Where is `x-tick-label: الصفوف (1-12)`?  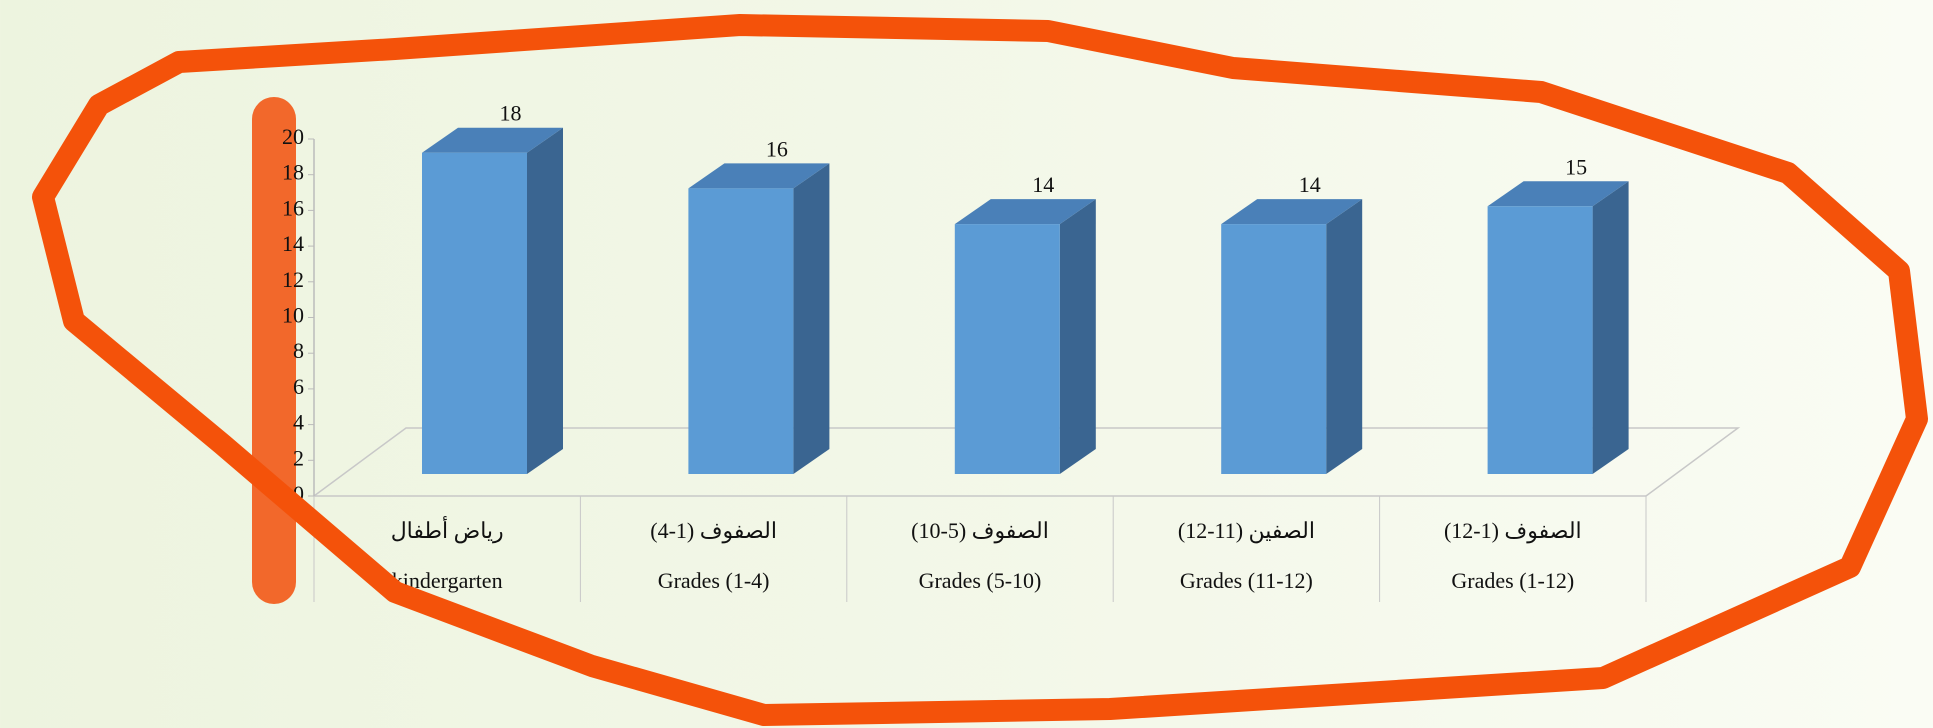
x-tick-label: الصفوف (1-12) is located at coordinates (1513, 531).